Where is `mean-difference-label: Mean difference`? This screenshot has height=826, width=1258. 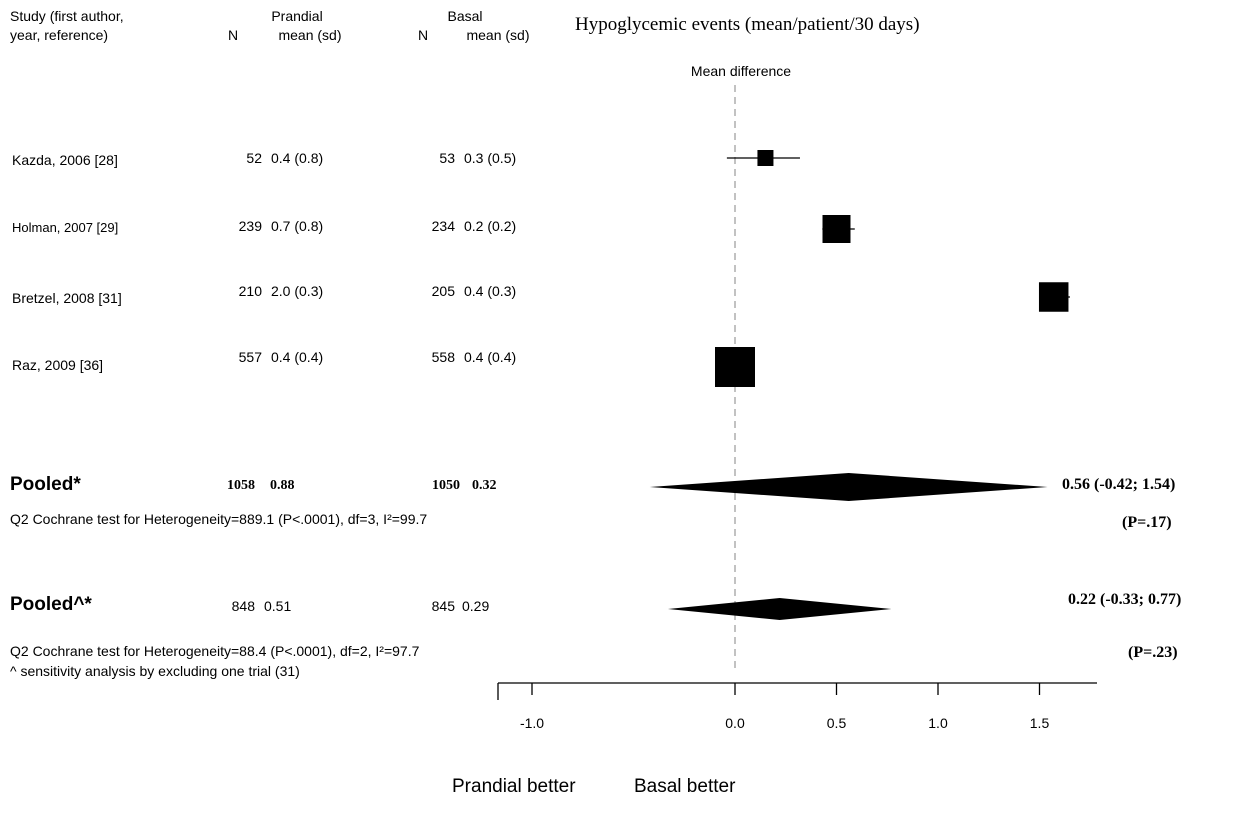
mean-difference-label: Mean difference is located at coordinates (741, 71).